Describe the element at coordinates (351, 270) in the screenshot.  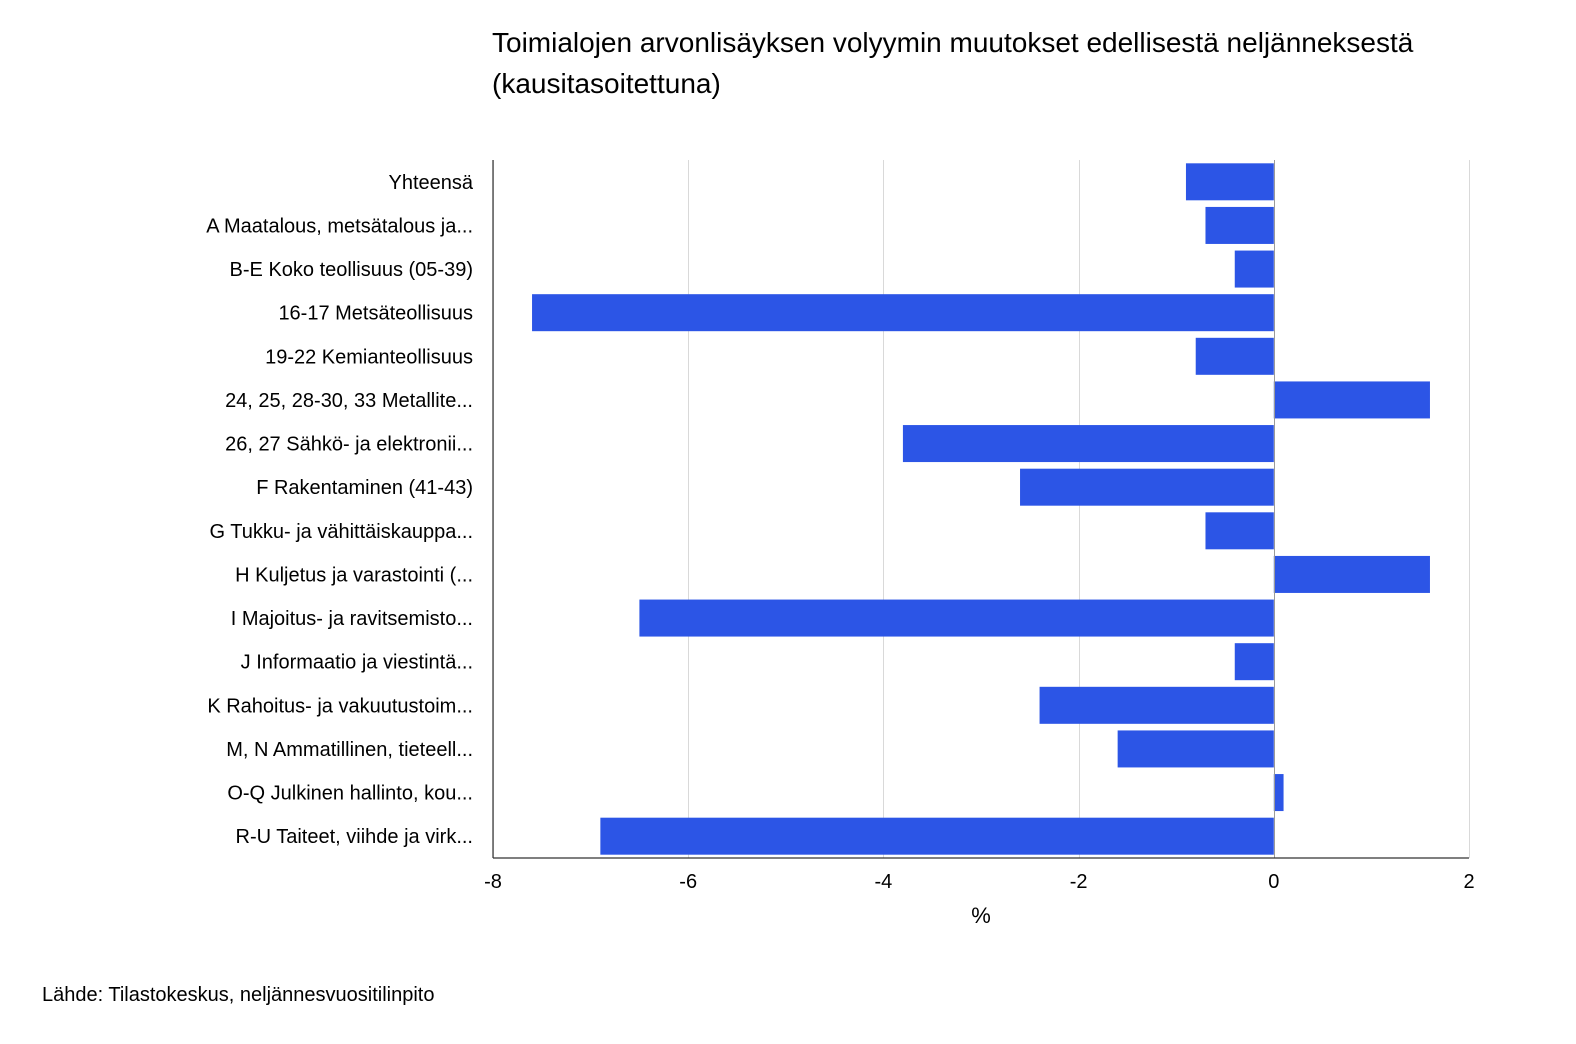
I see `category-label: B-E Koko teollisuus (05-39)` at that location.